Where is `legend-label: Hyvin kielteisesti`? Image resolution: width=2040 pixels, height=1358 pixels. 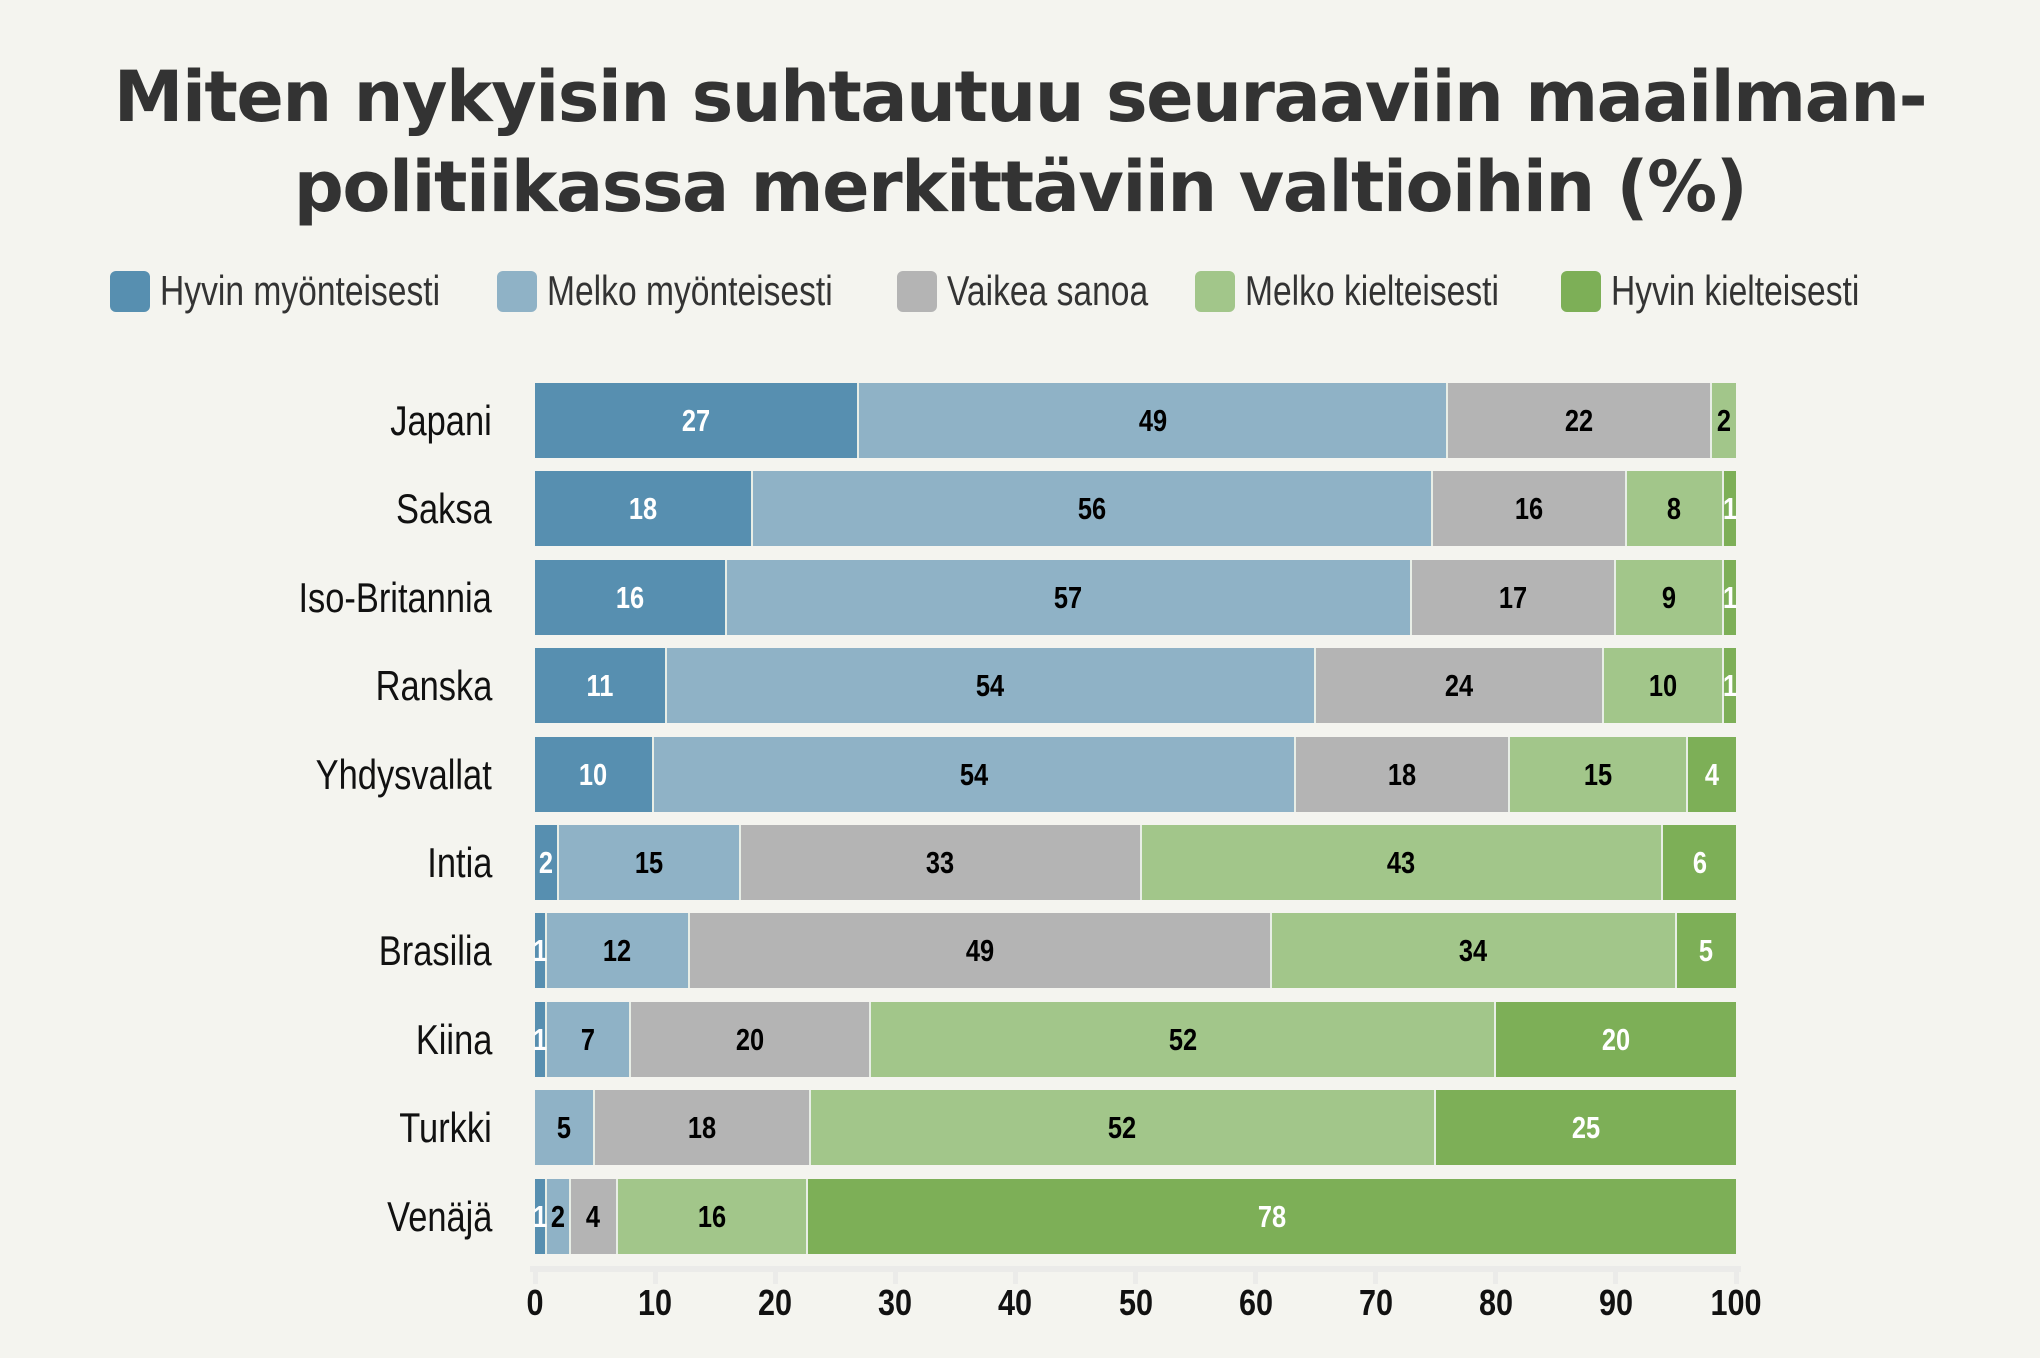 legend-label: Hyvin kielteisesti is located at coordinates (1735, 290).